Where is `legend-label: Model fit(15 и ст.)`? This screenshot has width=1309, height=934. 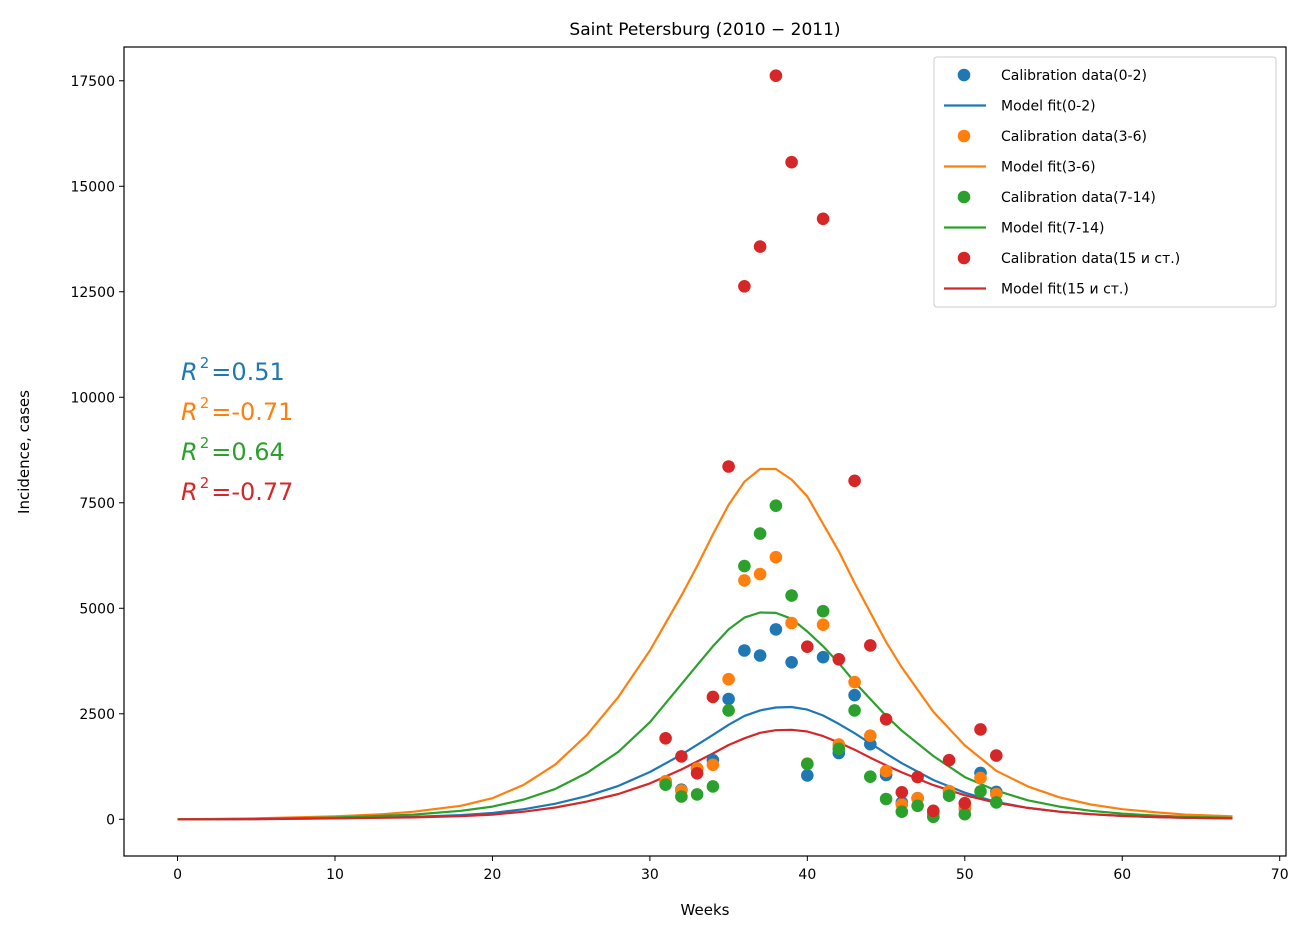
legend-label: Model fit(15 и ст.) is located at coordinates (1065, 290).